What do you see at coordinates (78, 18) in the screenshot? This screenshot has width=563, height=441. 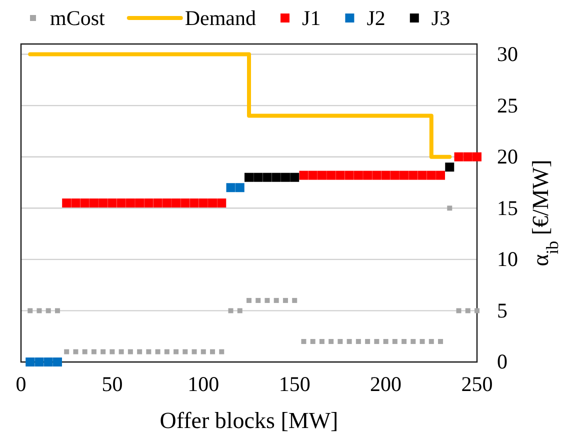 I see `legend-label: mCost` at bounding box center [78, 18].